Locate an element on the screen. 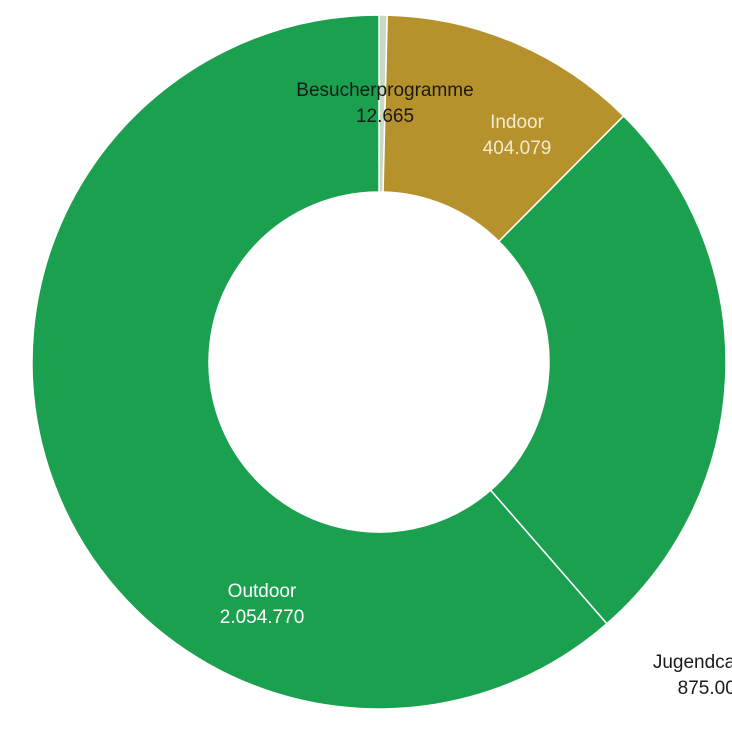 This screenshot has width=732, height=729. slice-label-outdoor: Outdoor 2.054.770 is located at coordinates (262, 604).